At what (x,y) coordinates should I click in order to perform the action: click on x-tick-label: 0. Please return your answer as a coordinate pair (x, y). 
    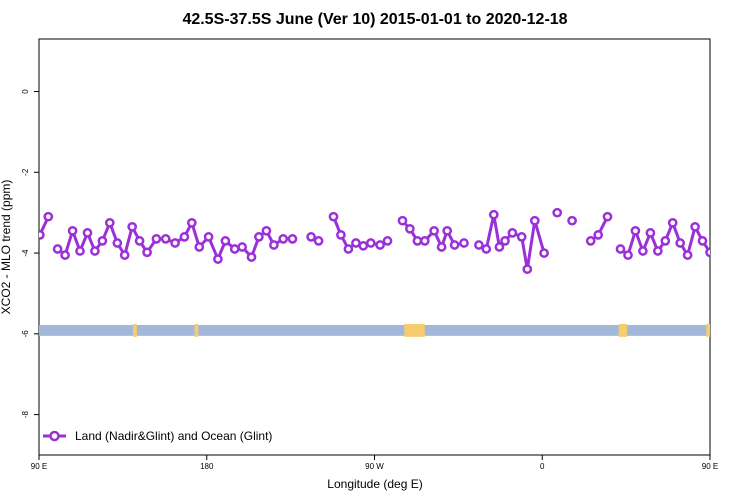
    Looking at the image, I should click on (542, 466).